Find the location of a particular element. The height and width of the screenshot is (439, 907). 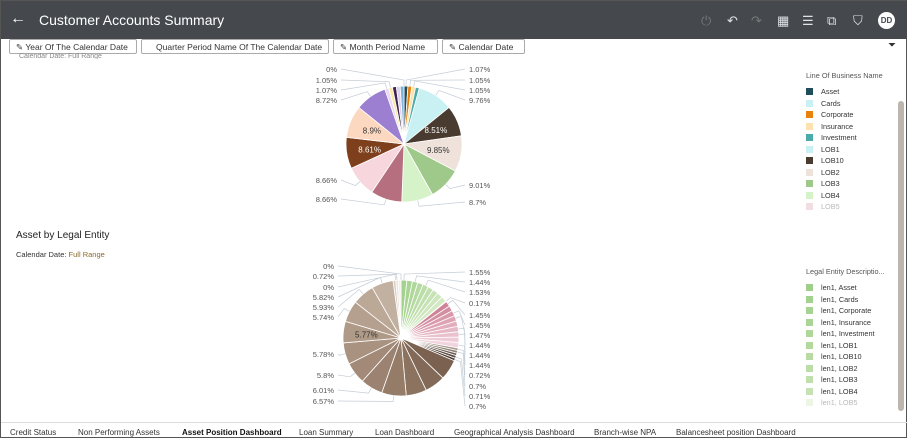

legend-label: LOB10 is located at coordinates (832, 161).